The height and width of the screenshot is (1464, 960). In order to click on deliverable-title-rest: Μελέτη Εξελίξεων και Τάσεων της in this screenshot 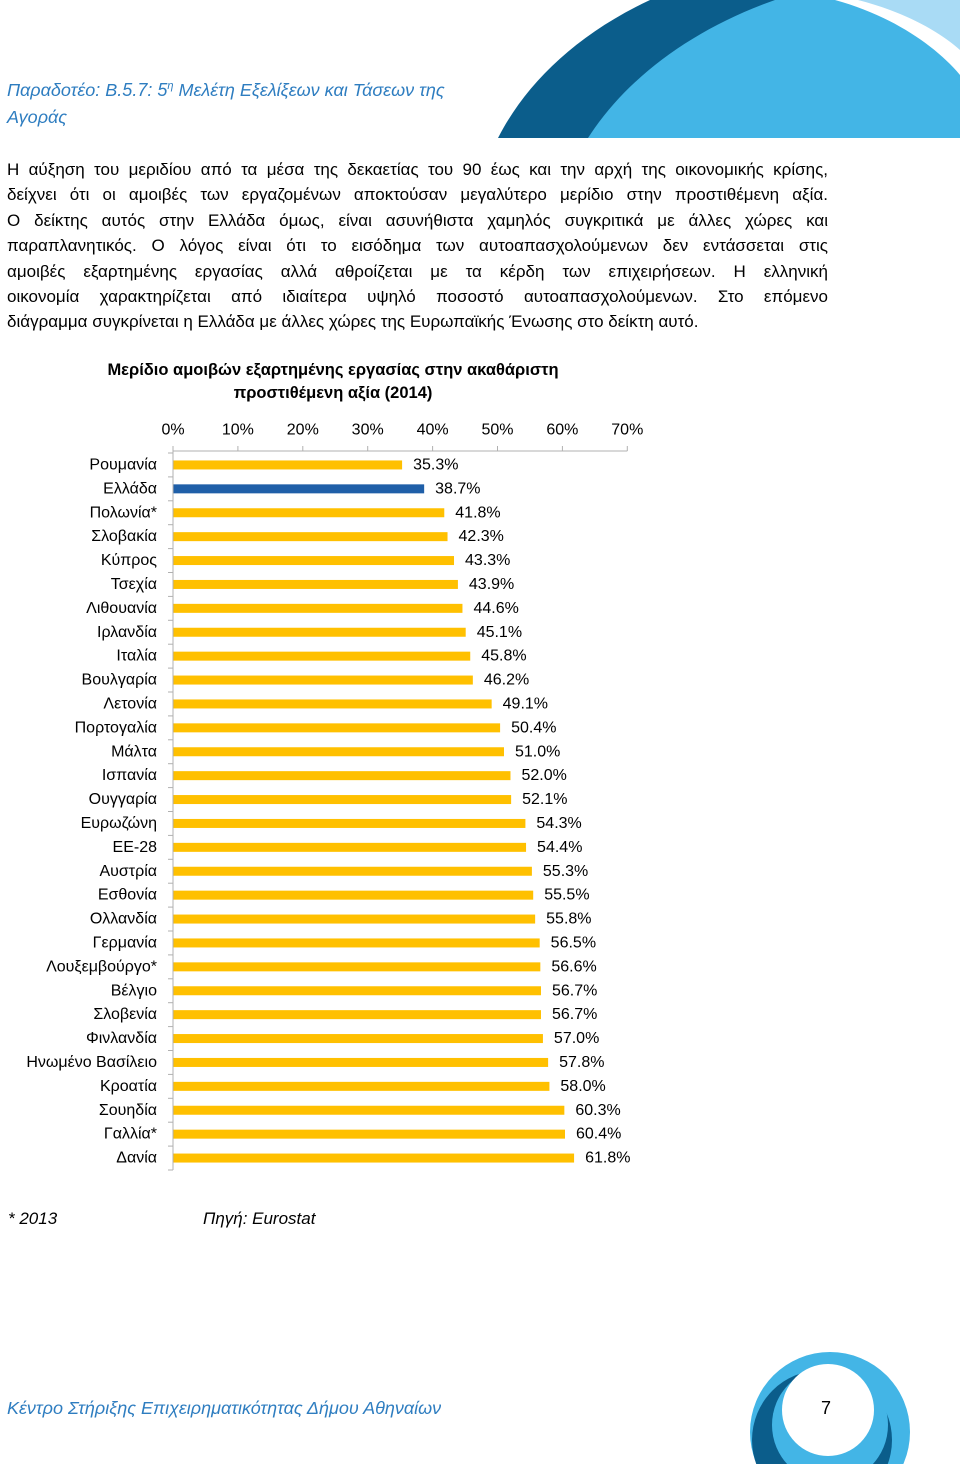, I will do `click(311, 90)`.